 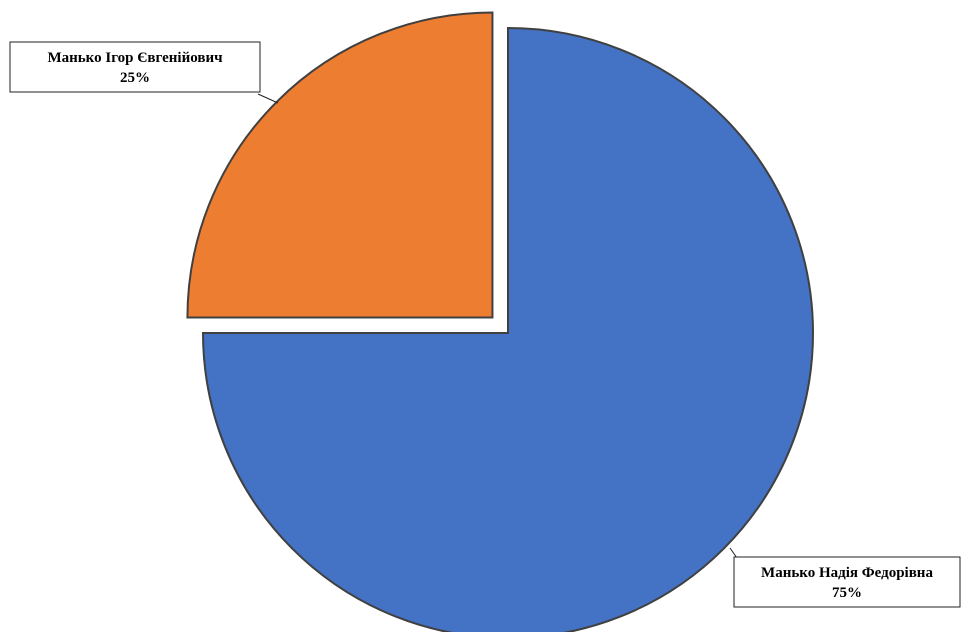 I want to click on data-label: Манько Надія Федорівна 75%, so click(x=845, y=577).